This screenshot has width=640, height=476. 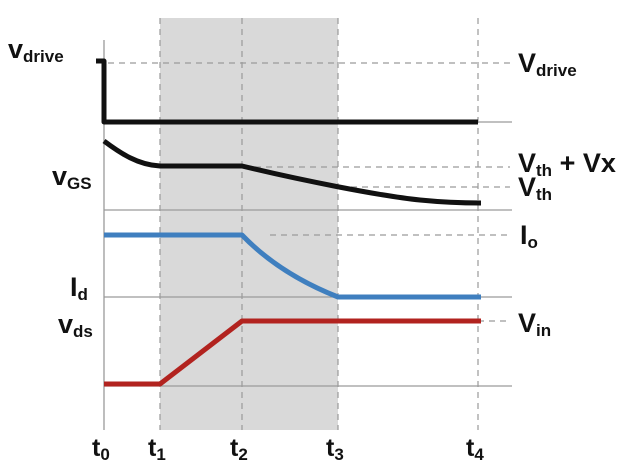 I want to click on vgs-waveform, so click(x=292, y=172).